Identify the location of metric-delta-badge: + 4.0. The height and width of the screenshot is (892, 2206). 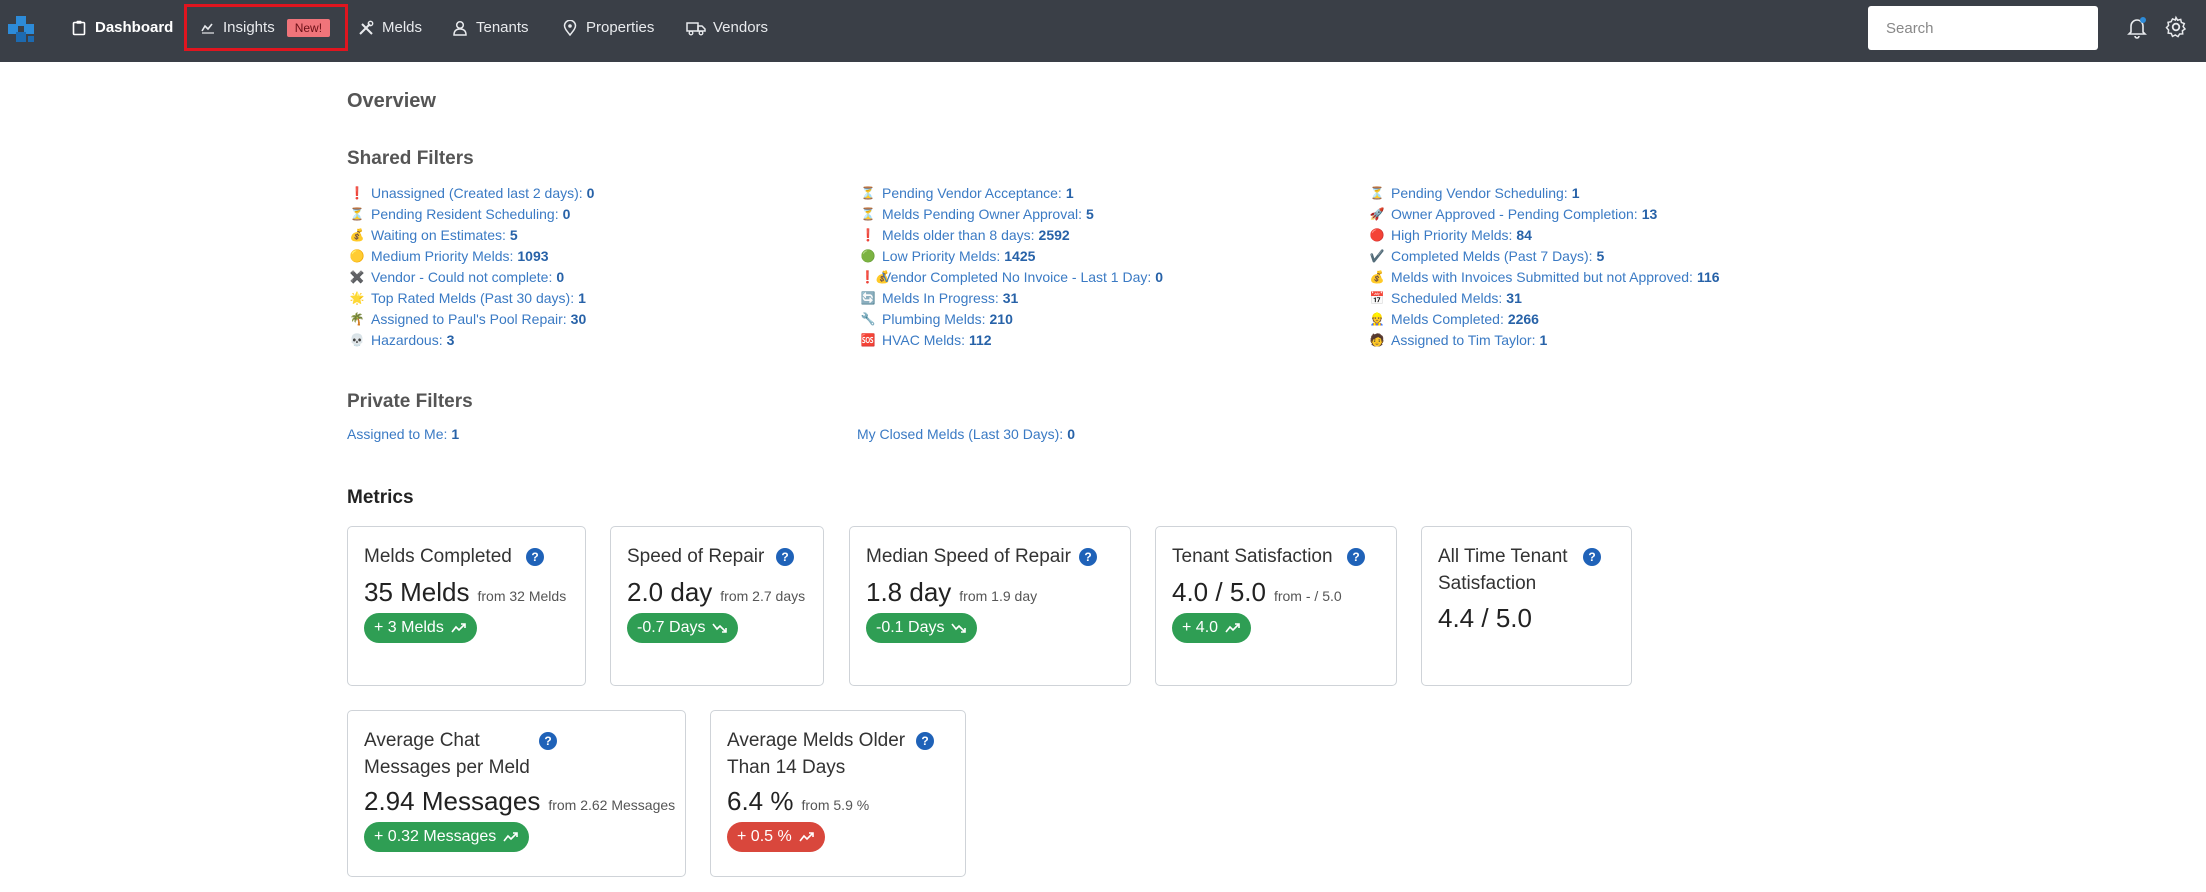
(1212, 628).